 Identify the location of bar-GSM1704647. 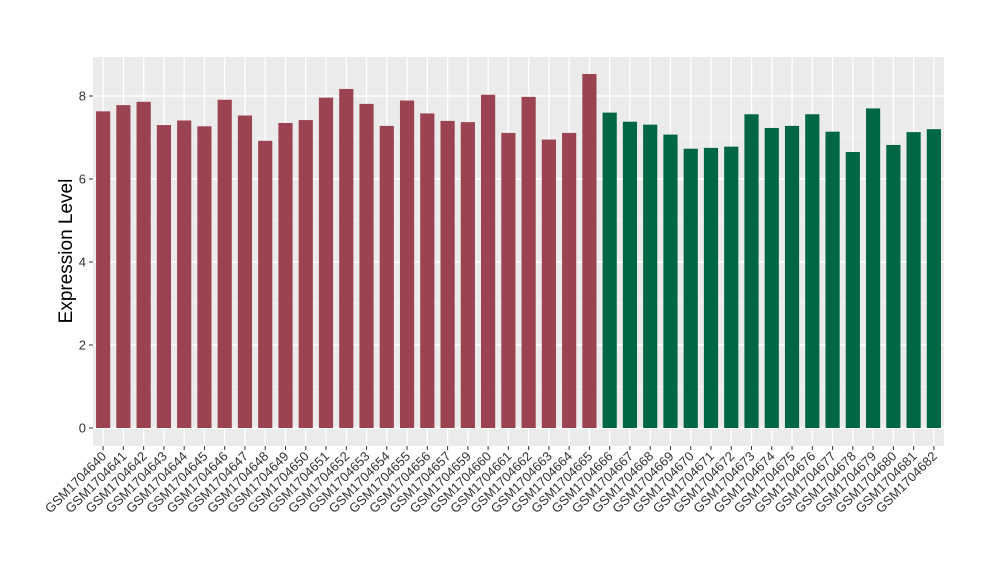
(245, 271).